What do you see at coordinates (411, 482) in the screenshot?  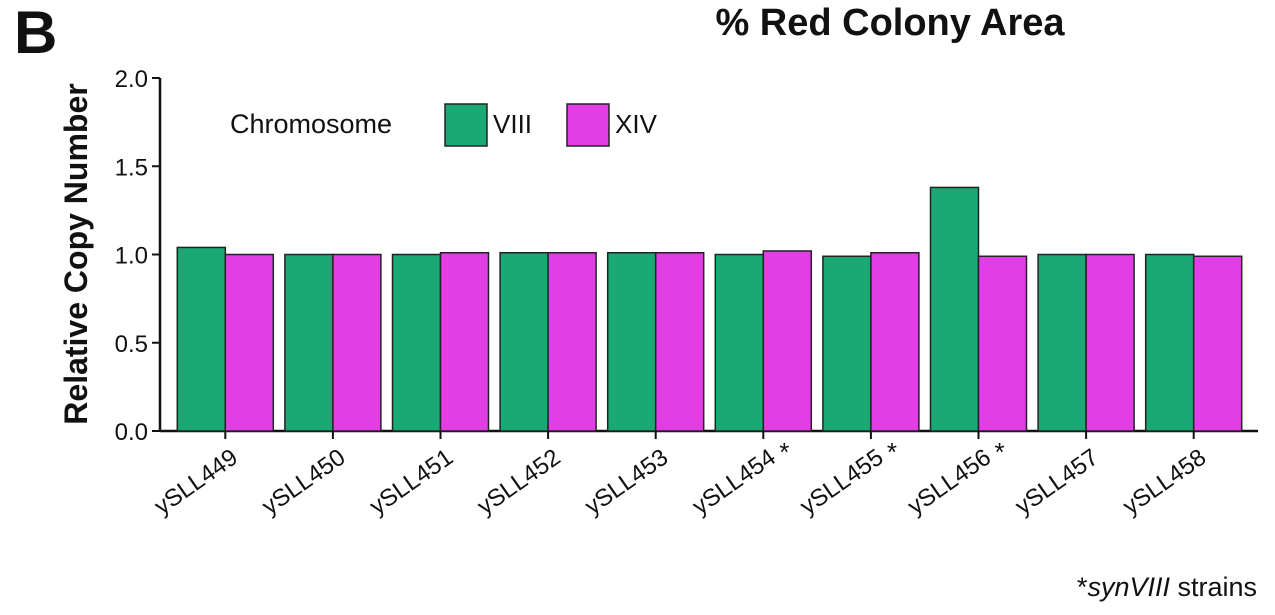 I see `x-tick-label: ySLL451` at bounding box center [411, 482].